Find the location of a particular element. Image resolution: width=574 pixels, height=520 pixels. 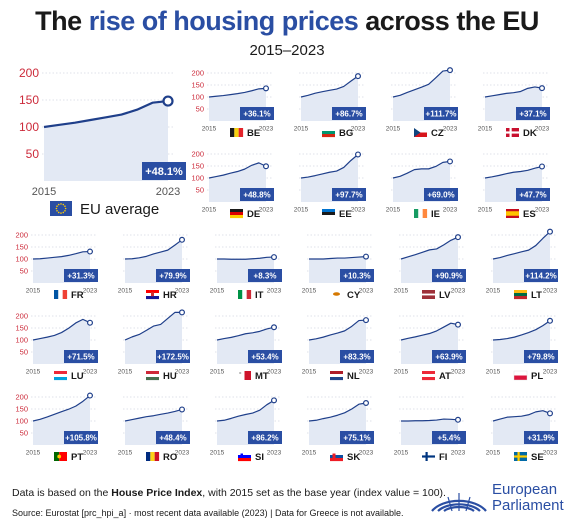

chart-country-at: 2015 2023 +63.9% AT is located at coordinates (430, 348).